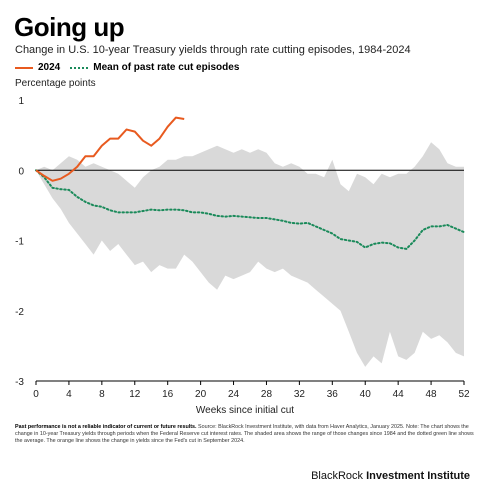 The width and height of the screenshot is (490, 490). I want to click on x-tick-label: 52, so click(464, 394).